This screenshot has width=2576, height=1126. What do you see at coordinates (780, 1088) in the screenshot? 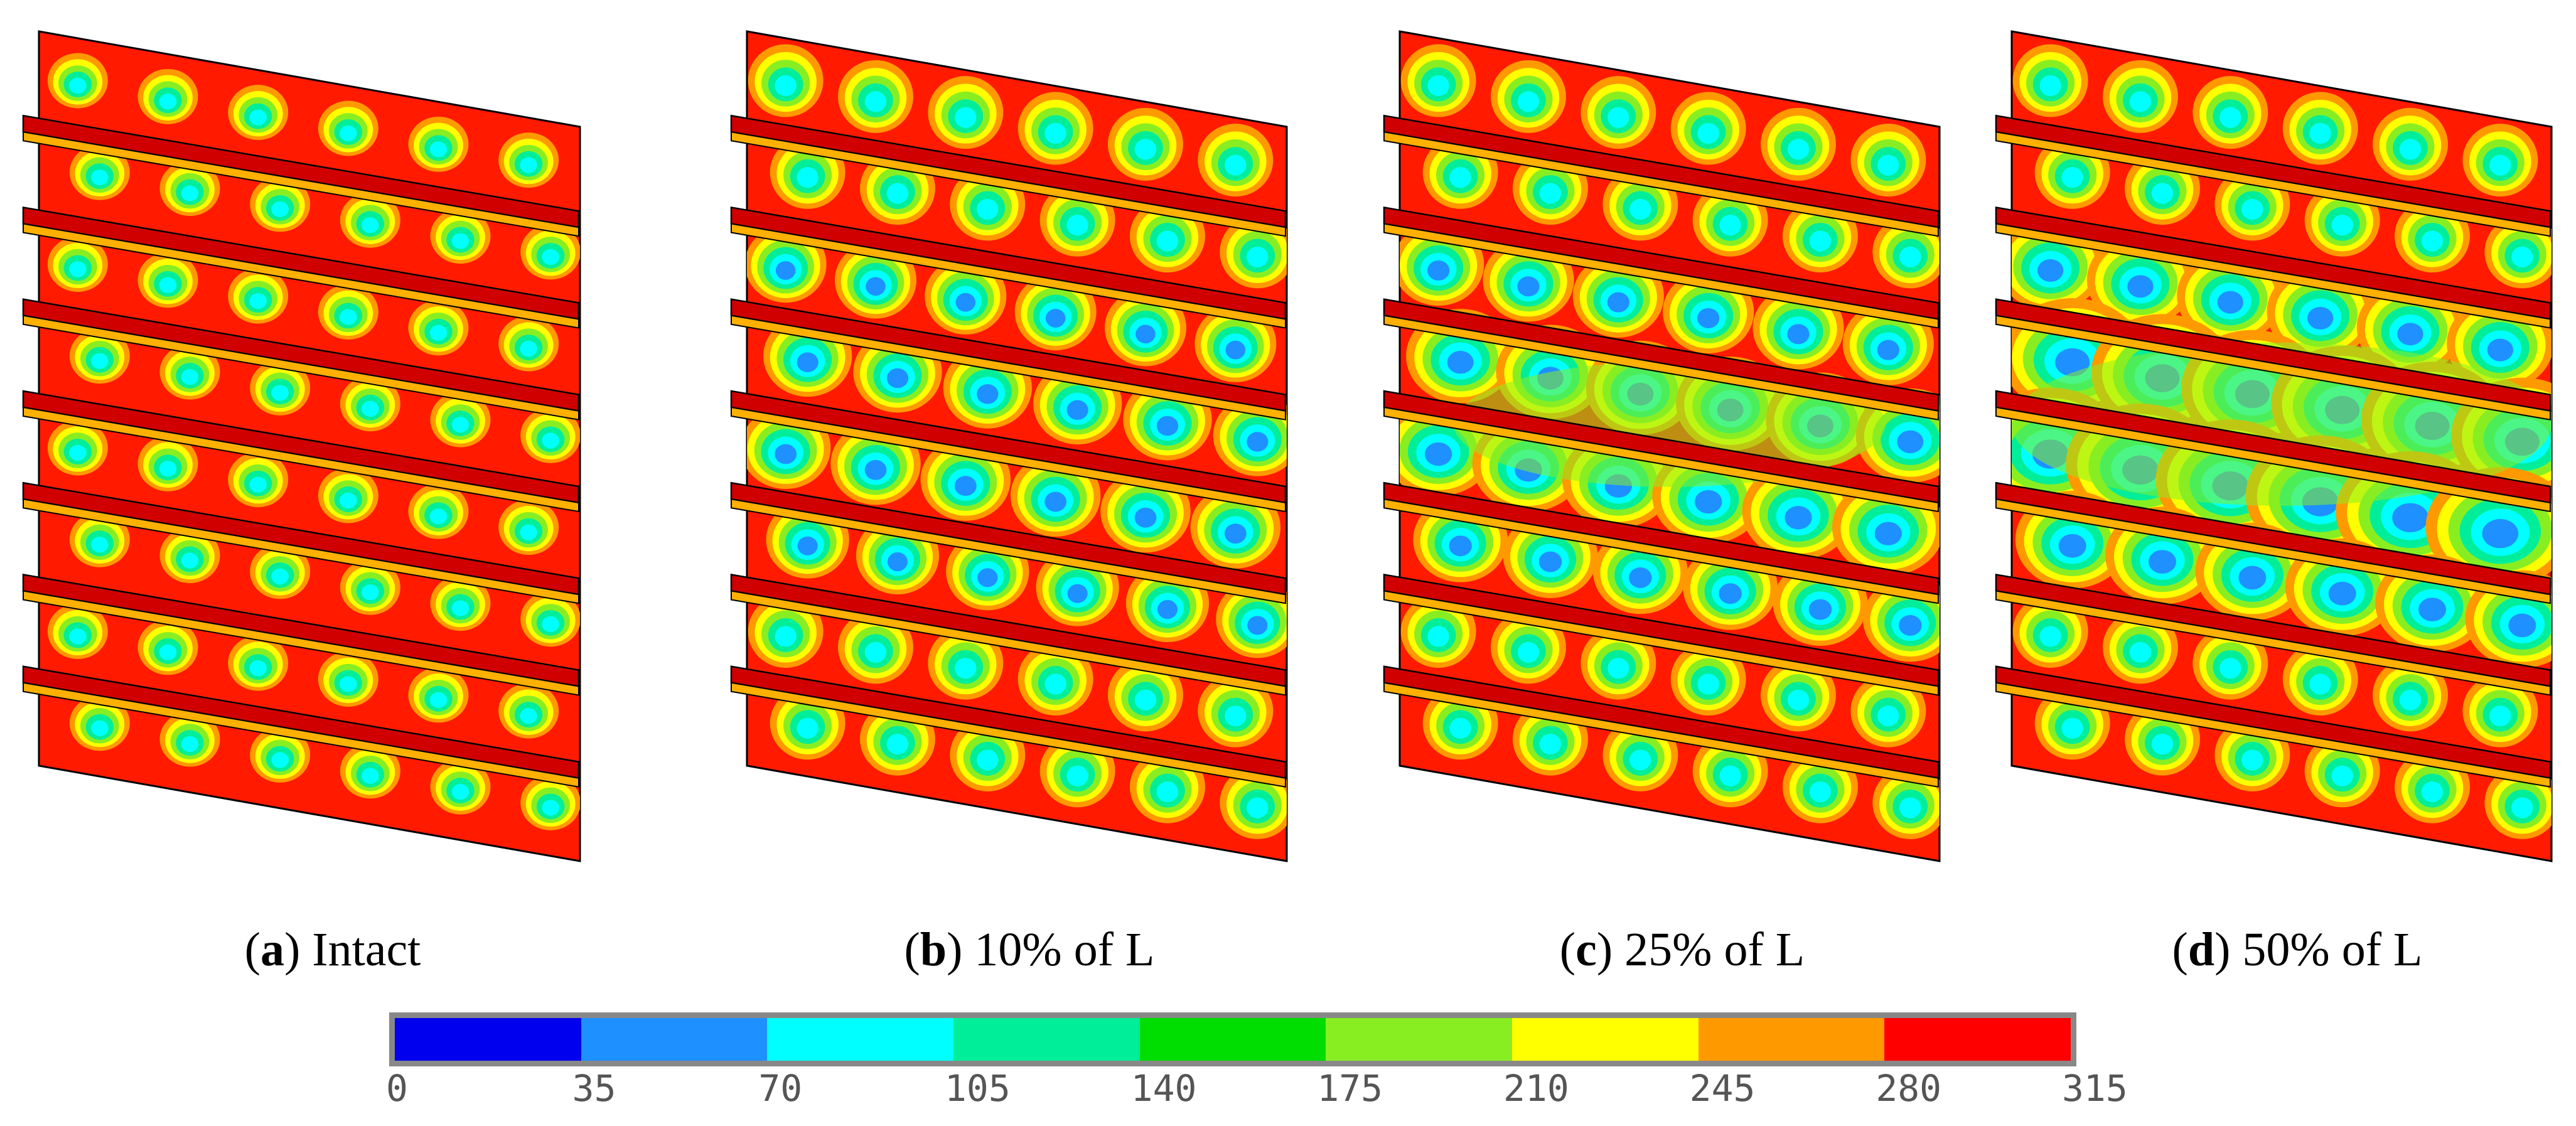
I see `legend-tick-label: 70` at bounding box center [780, 1088].